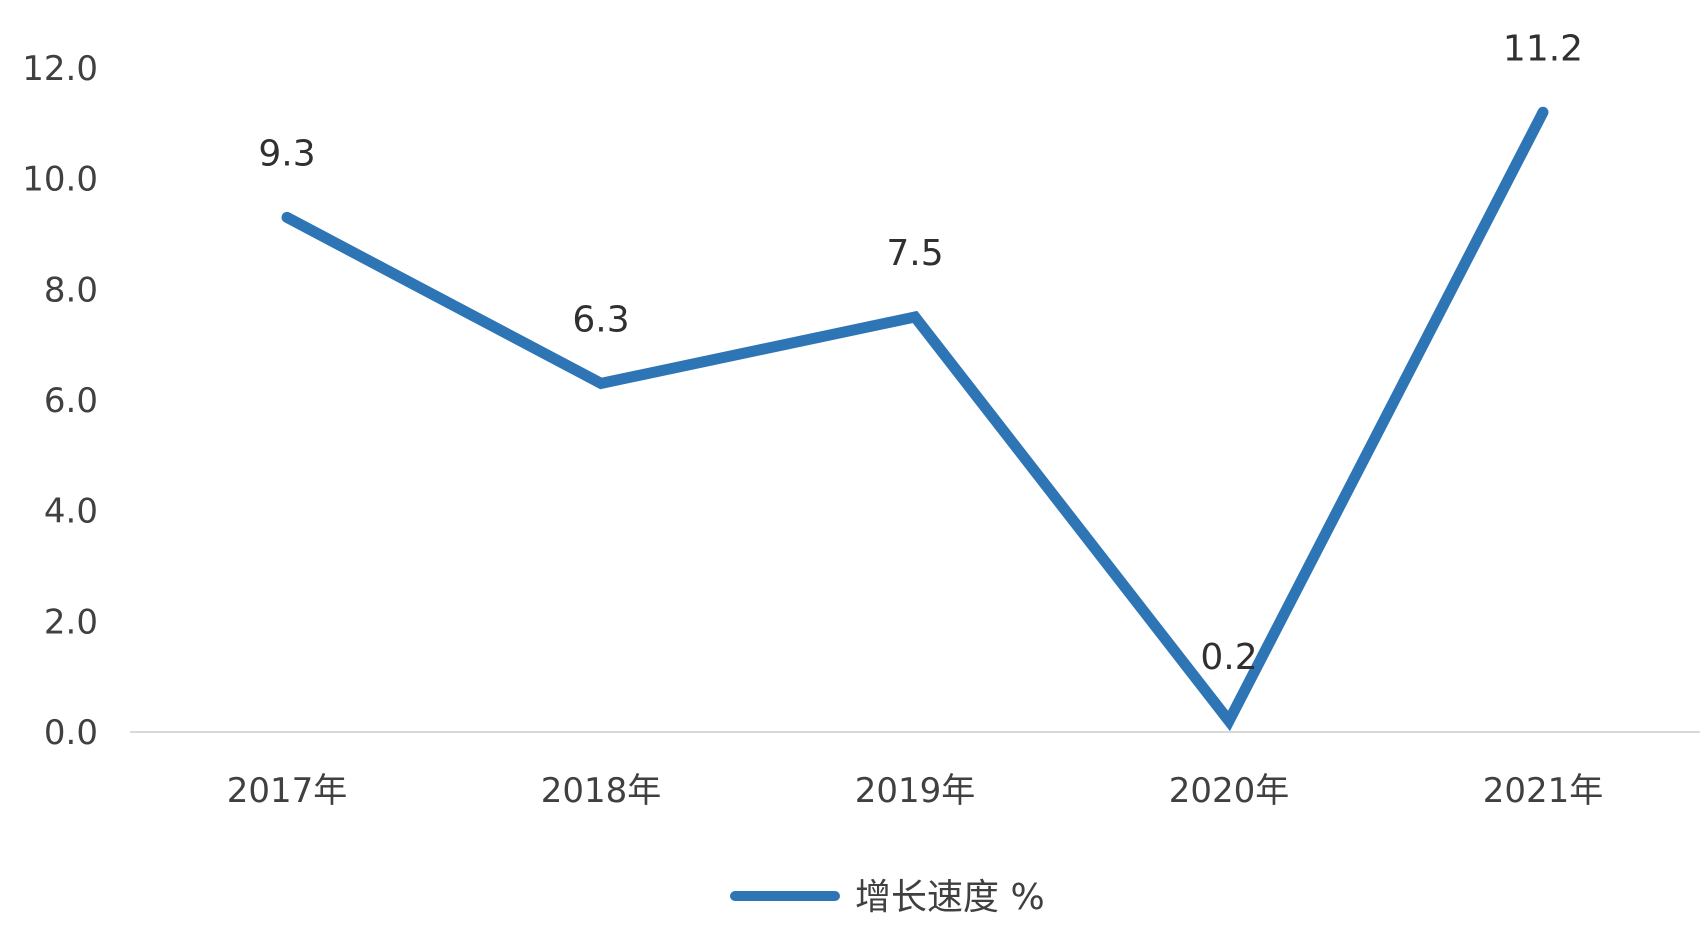  I want to click on data-label: 9.3, so click(286, 153).